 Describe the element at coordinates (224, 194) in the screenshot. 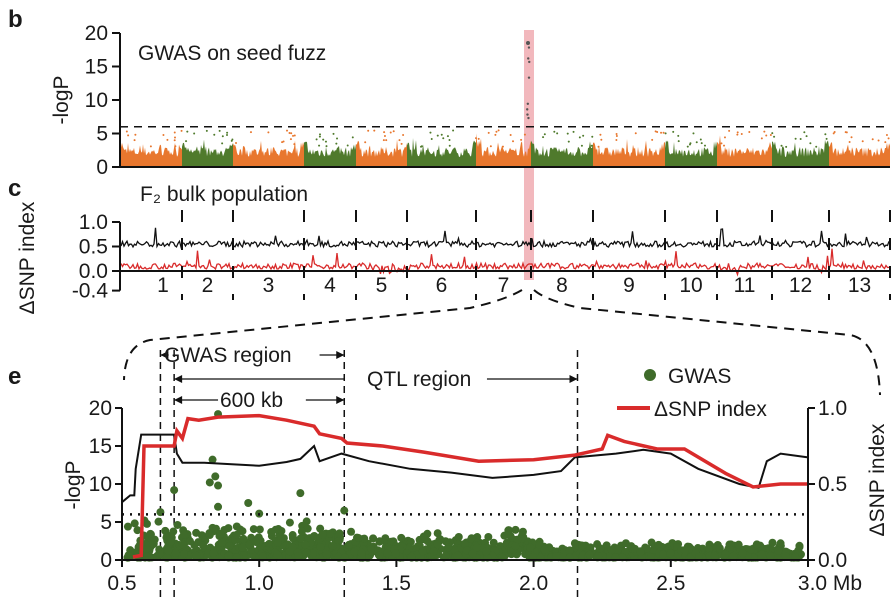

I see `snp-title: F₂ bulk population` at that location.